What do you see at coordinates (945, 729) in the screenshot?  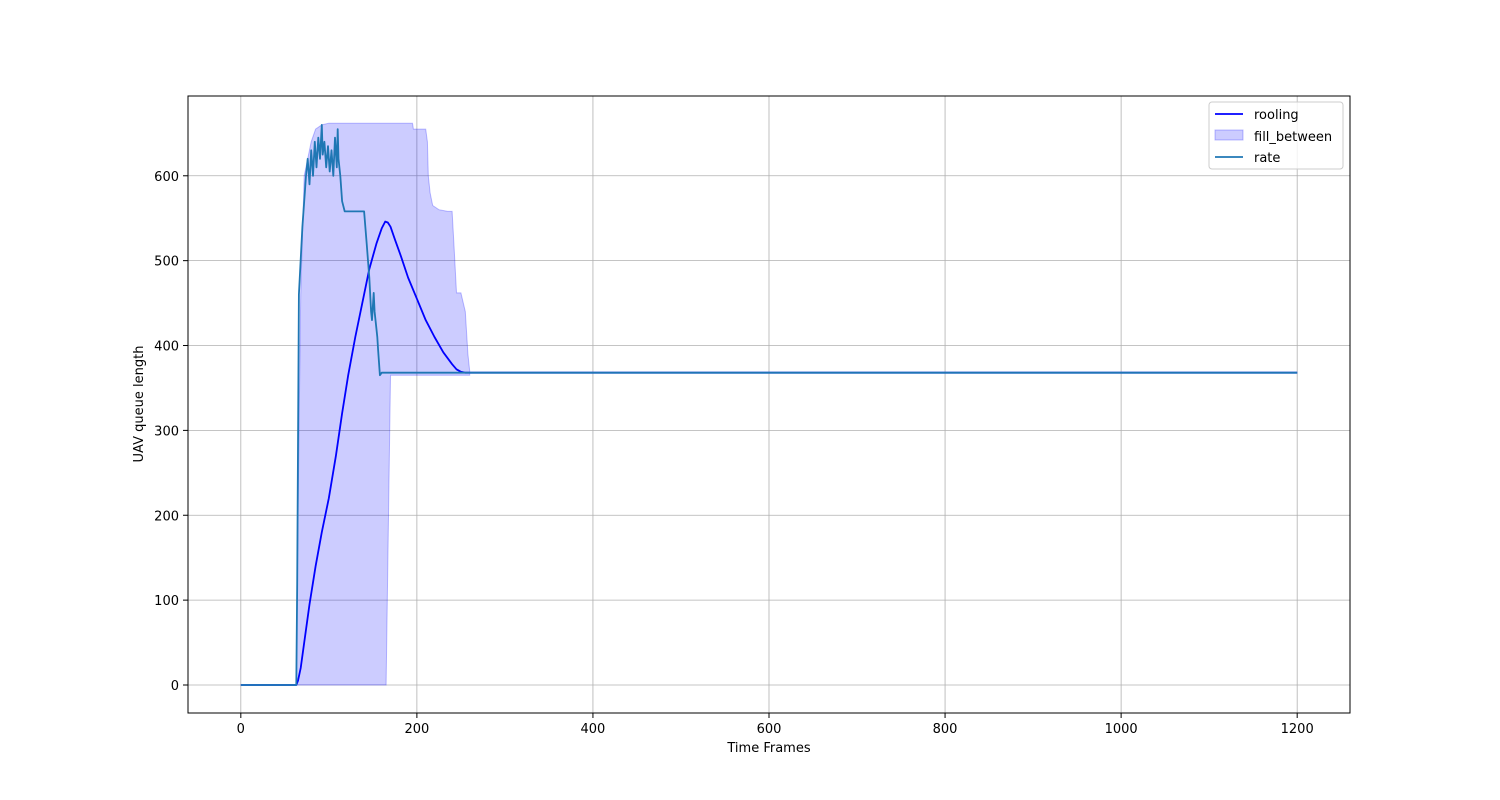 I see `x-tick-label: 800` at bounding box center [945, 729].